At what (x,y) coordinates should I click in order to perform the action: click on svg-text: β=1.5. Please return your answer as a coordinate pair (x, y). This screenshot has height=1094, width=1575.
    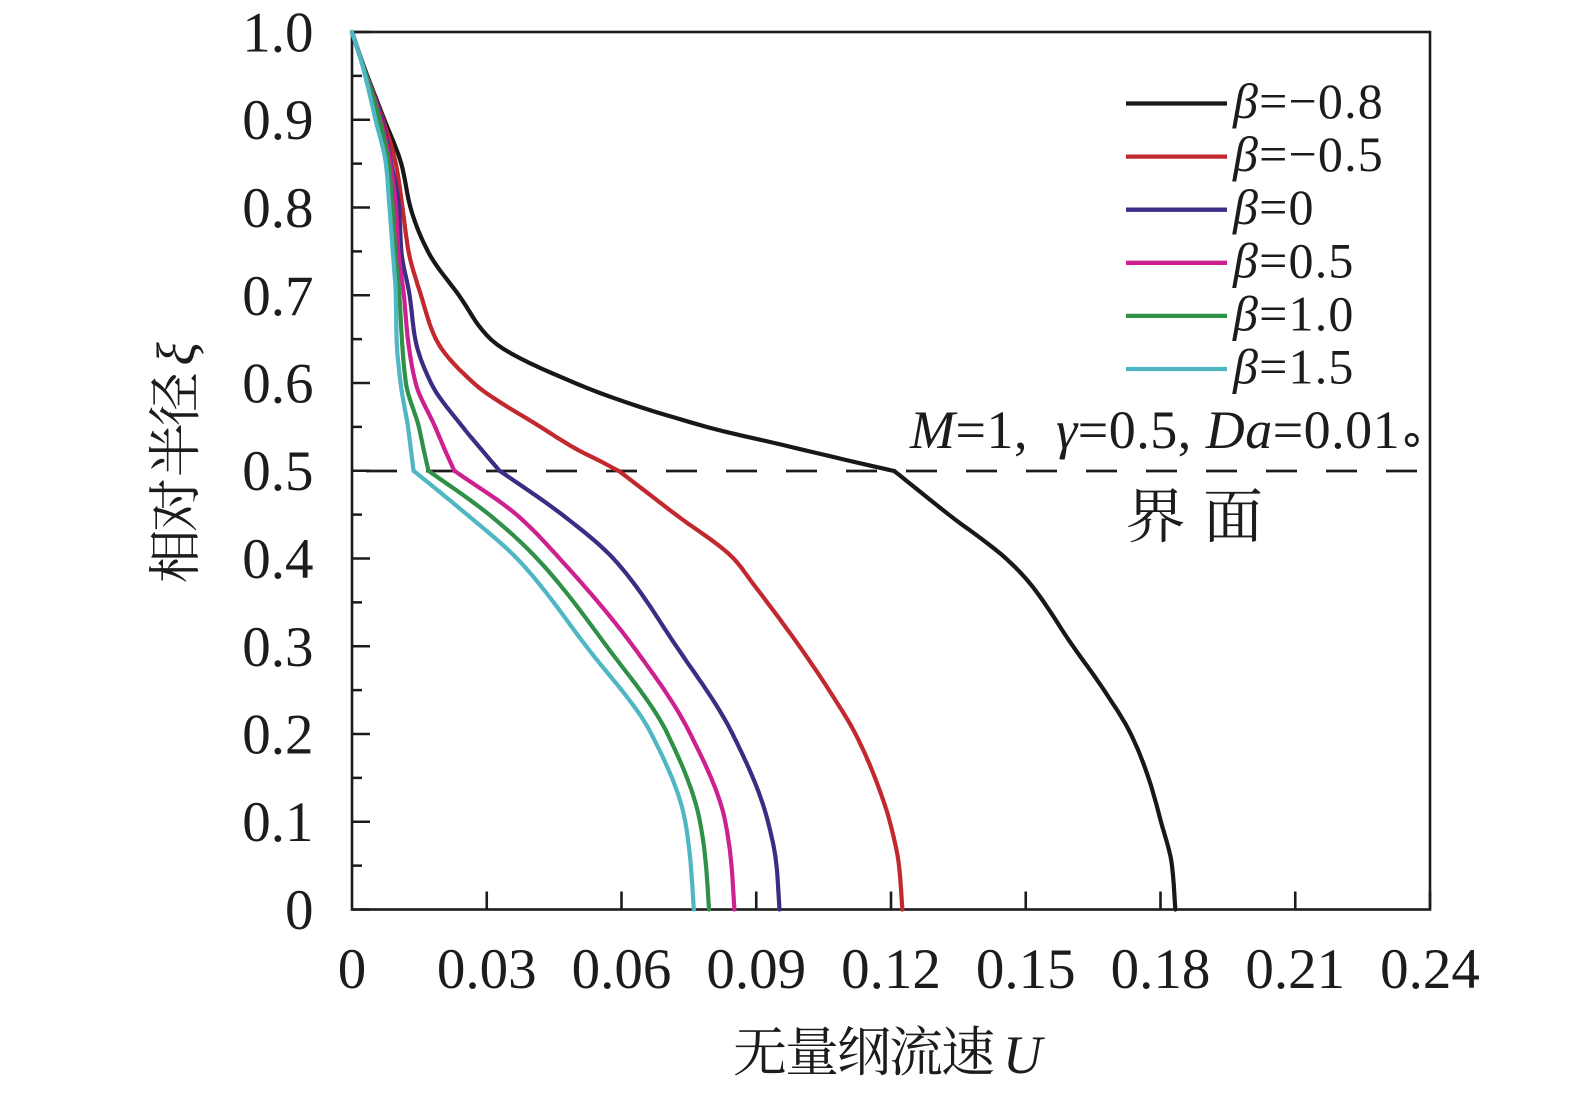
    Looking at the image, I should click on (1293, 367).